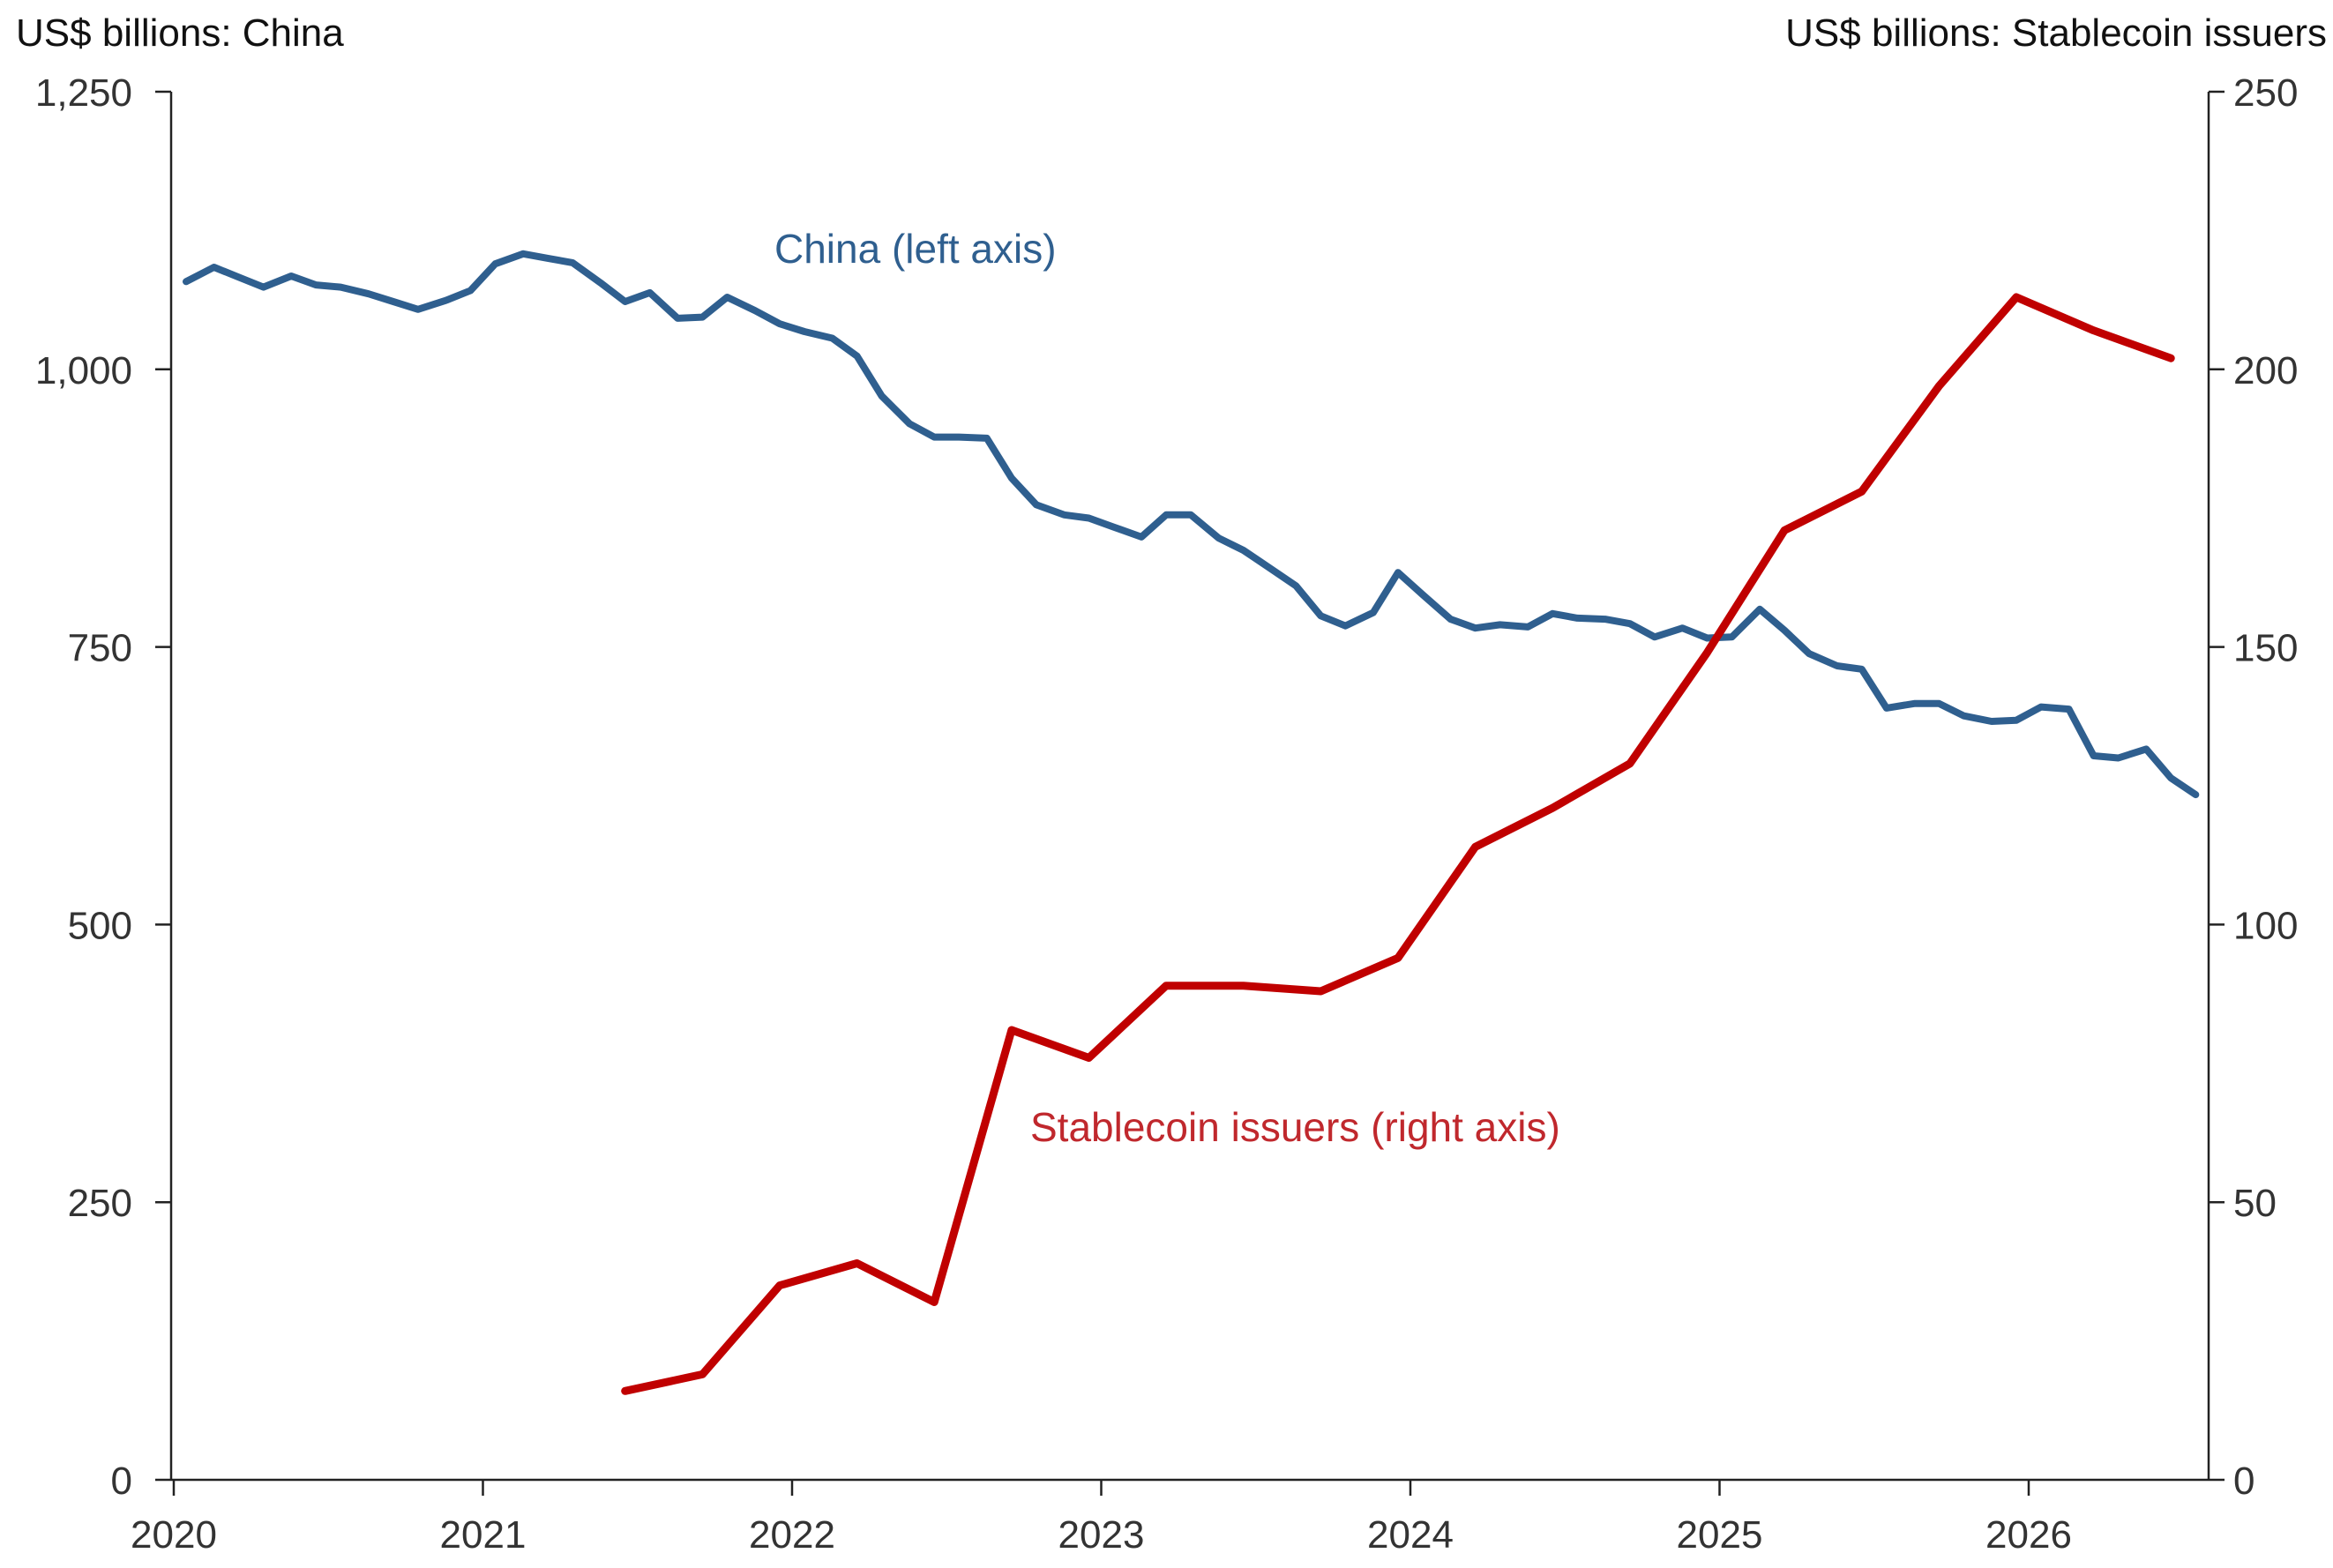  What do you see at coordinates (2255, 1203) in the screenshot?
I see `right-y-tick-label: 50` at bounding box center [2255, 1203].